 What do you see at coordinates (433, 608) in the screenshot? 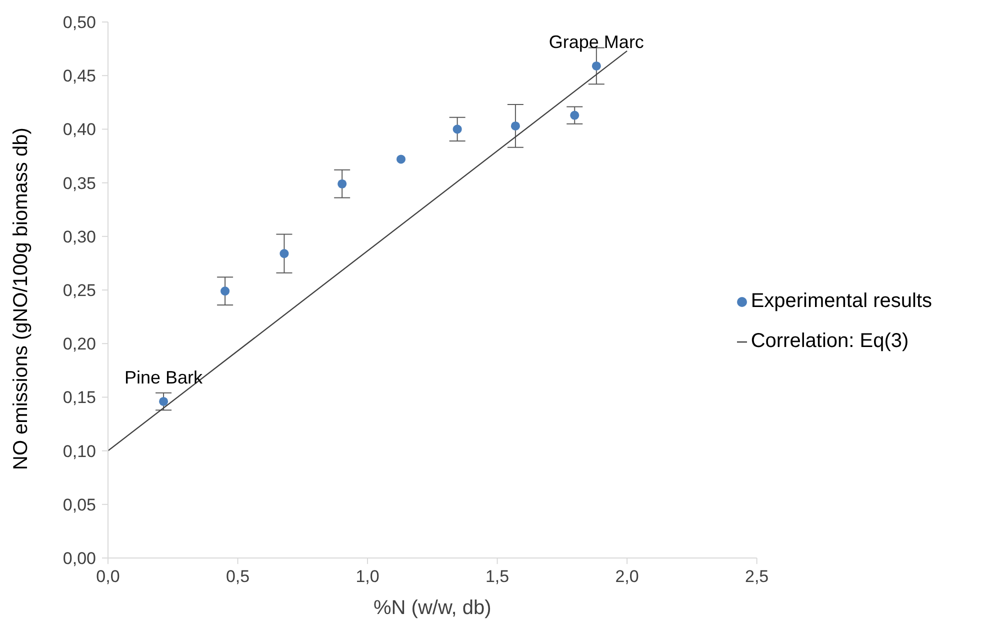
I see `x-axis-title: %N (w/w, db)` at bounding box center [433, 608].